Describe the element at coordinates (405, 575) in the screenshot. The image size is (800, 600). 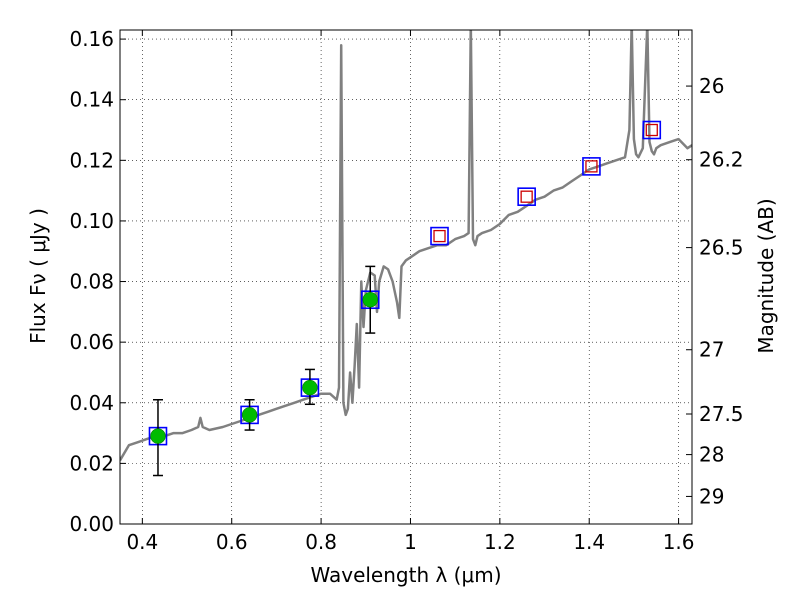
I see `x-axis-label: Wavelength λ (μm)` at that location.